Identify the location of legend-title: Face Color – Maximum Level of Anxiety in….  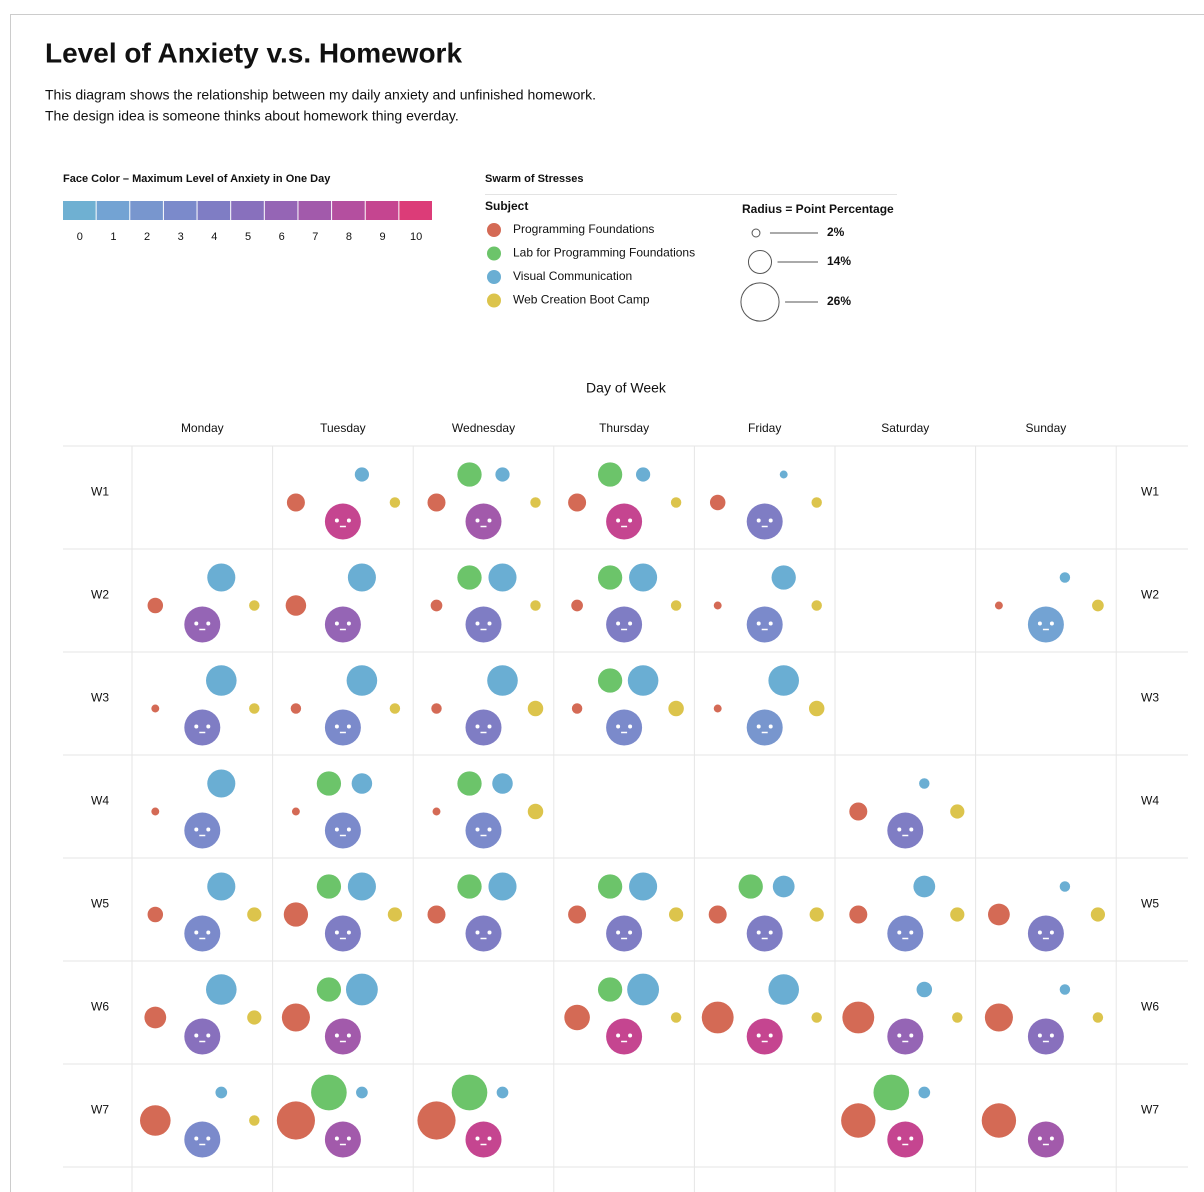
(197, 179).